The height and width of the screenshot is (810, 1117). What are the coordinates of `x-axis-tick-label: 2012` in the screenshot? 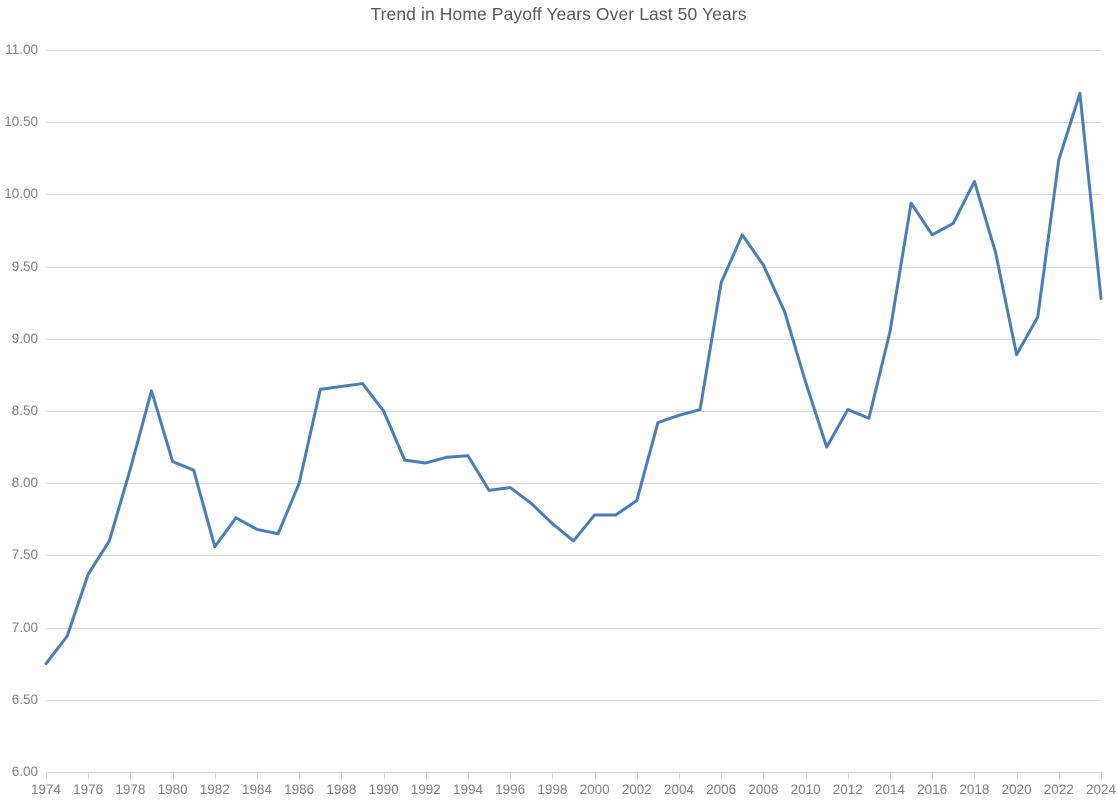 It's located at (847, 789).